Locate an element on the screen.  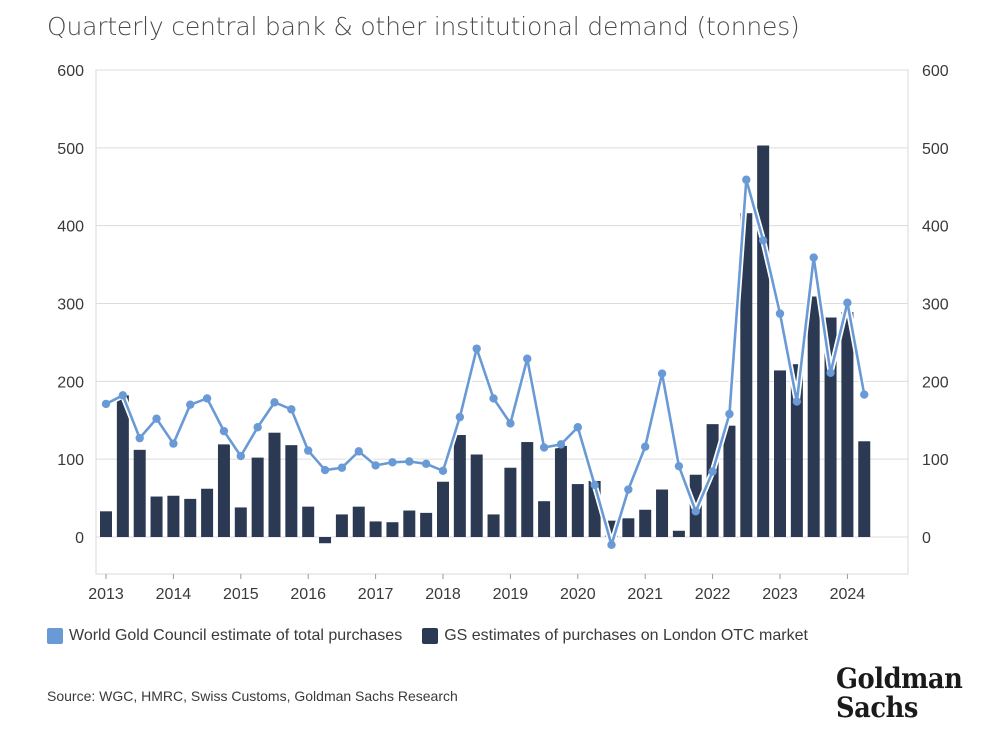
x-tick-label: 2018 is located at coordinates (443, 594).